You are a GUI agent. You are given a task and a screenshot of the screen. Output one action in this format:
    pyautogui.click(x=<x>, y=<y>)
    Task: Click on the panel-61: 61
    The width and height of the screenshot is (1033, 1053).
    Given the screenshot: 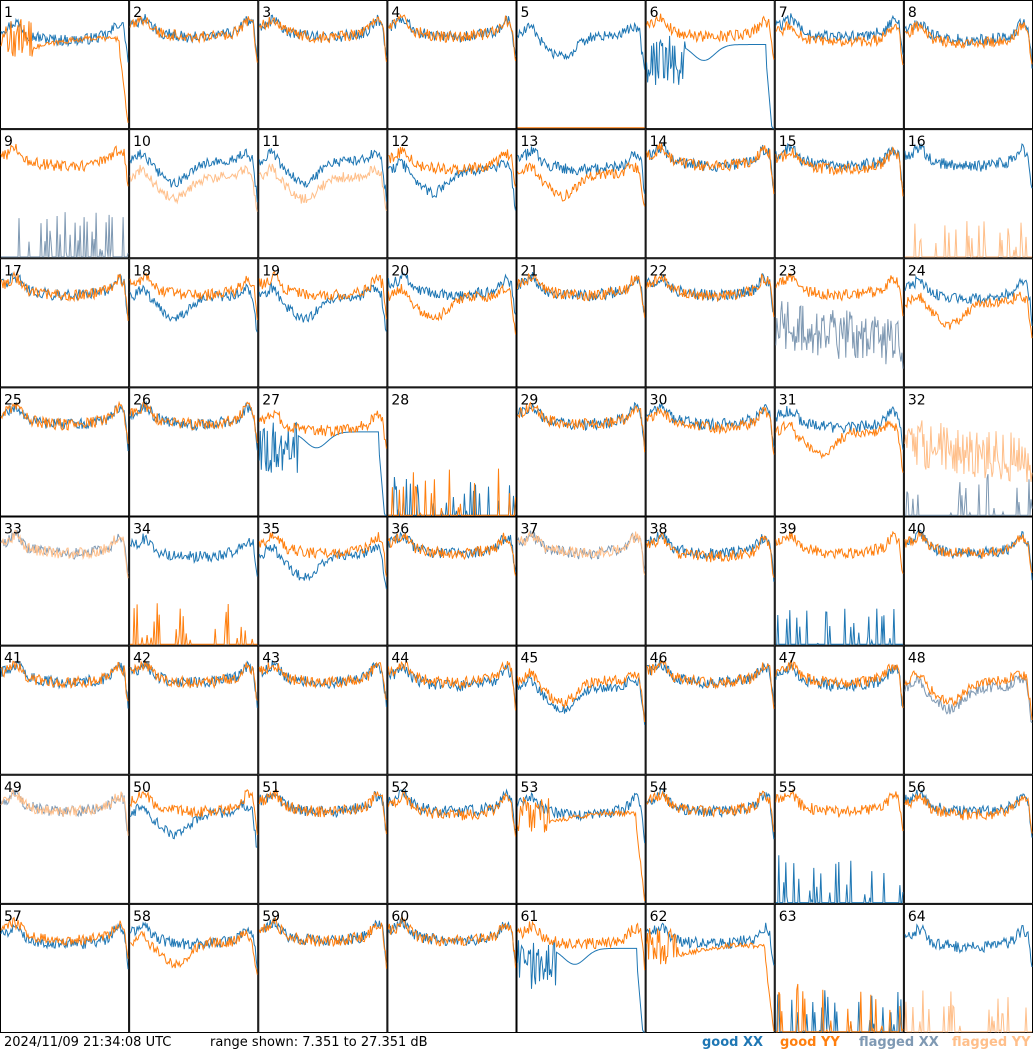 What is the action you would take?
    pyautogui.click(x=581, y=968)
    